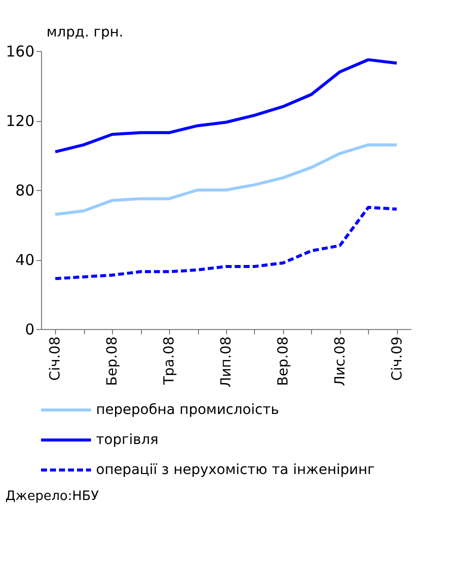 This screenshot has height=573, width=473. What do you see at coordinates (283, 361) in the screenshot?
I see `x-tick-label: Вер.08` at bounding box center [283, 361].